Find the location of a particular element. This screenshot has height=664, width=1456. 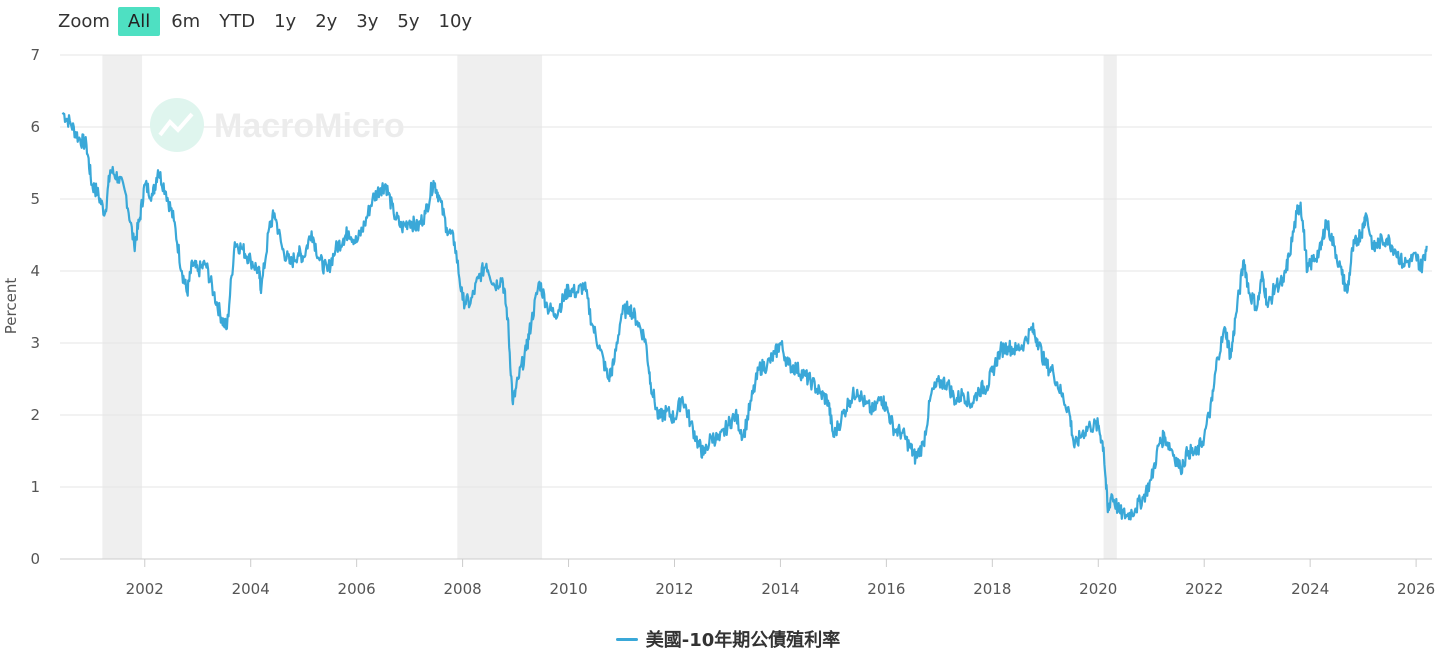

zoom-1y-button: 1y is located at coordinates (285, 21).